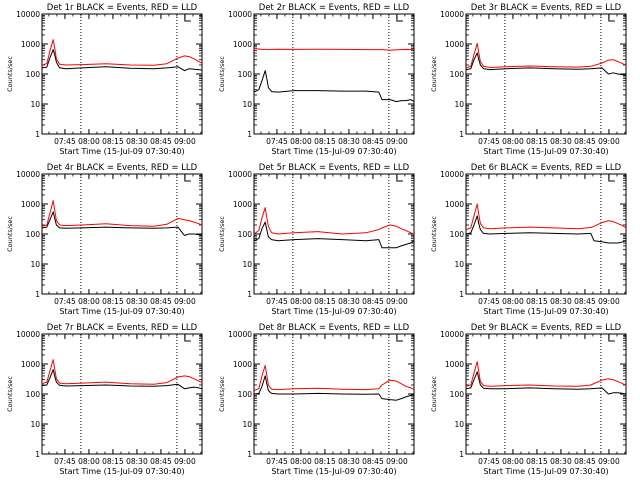 The image size is (640, 480). What do you see at coordinates (334, 328) in the screenshot?
I see `panel-title: Det 8r BLACK = Events, RED = LLD` at bounding box center [334, 328].